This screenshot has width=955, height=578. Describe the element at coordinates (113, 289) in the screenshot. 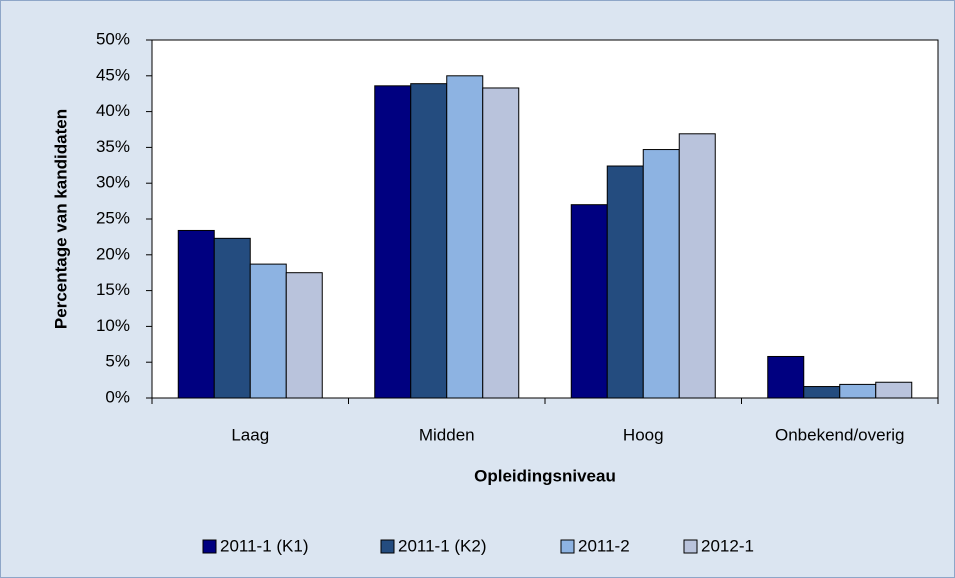

I see `y-tick-label: 15%` at that location.